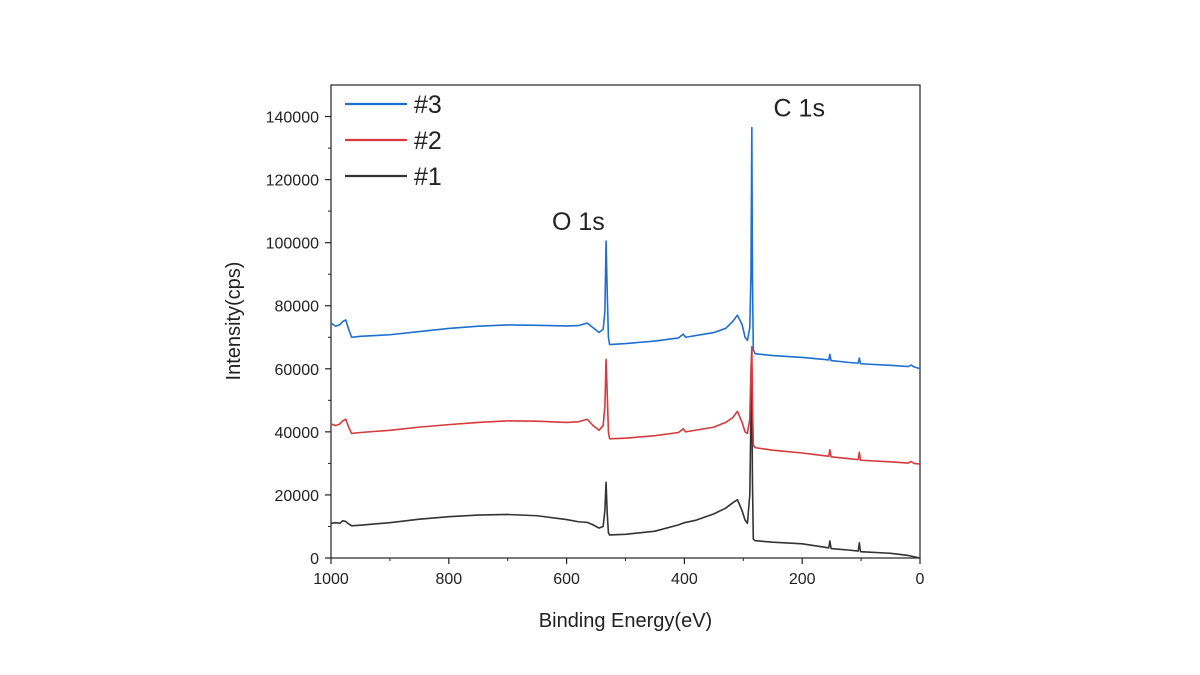 This screenshot has height=675, width=1200. I want to click on legend-label: #3, so click(428, 105).